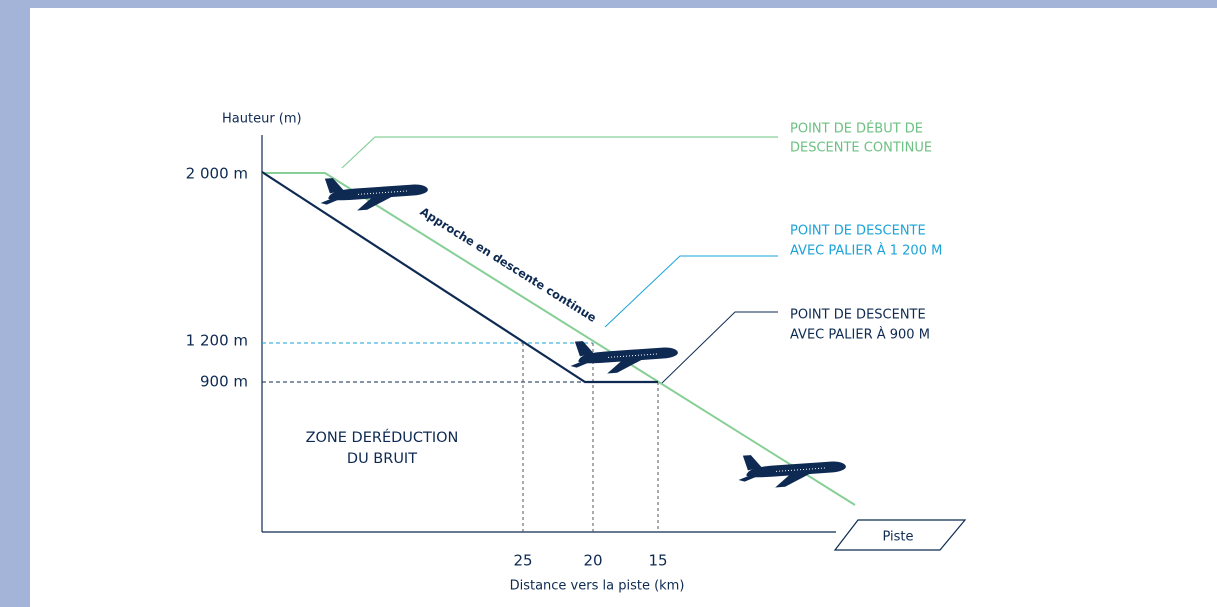 The height and width of the screenshot is (607, 1217). Describe the element at coordinates (217, 341) in the screenshot. I see `y-label: 1 200 m` at that location.